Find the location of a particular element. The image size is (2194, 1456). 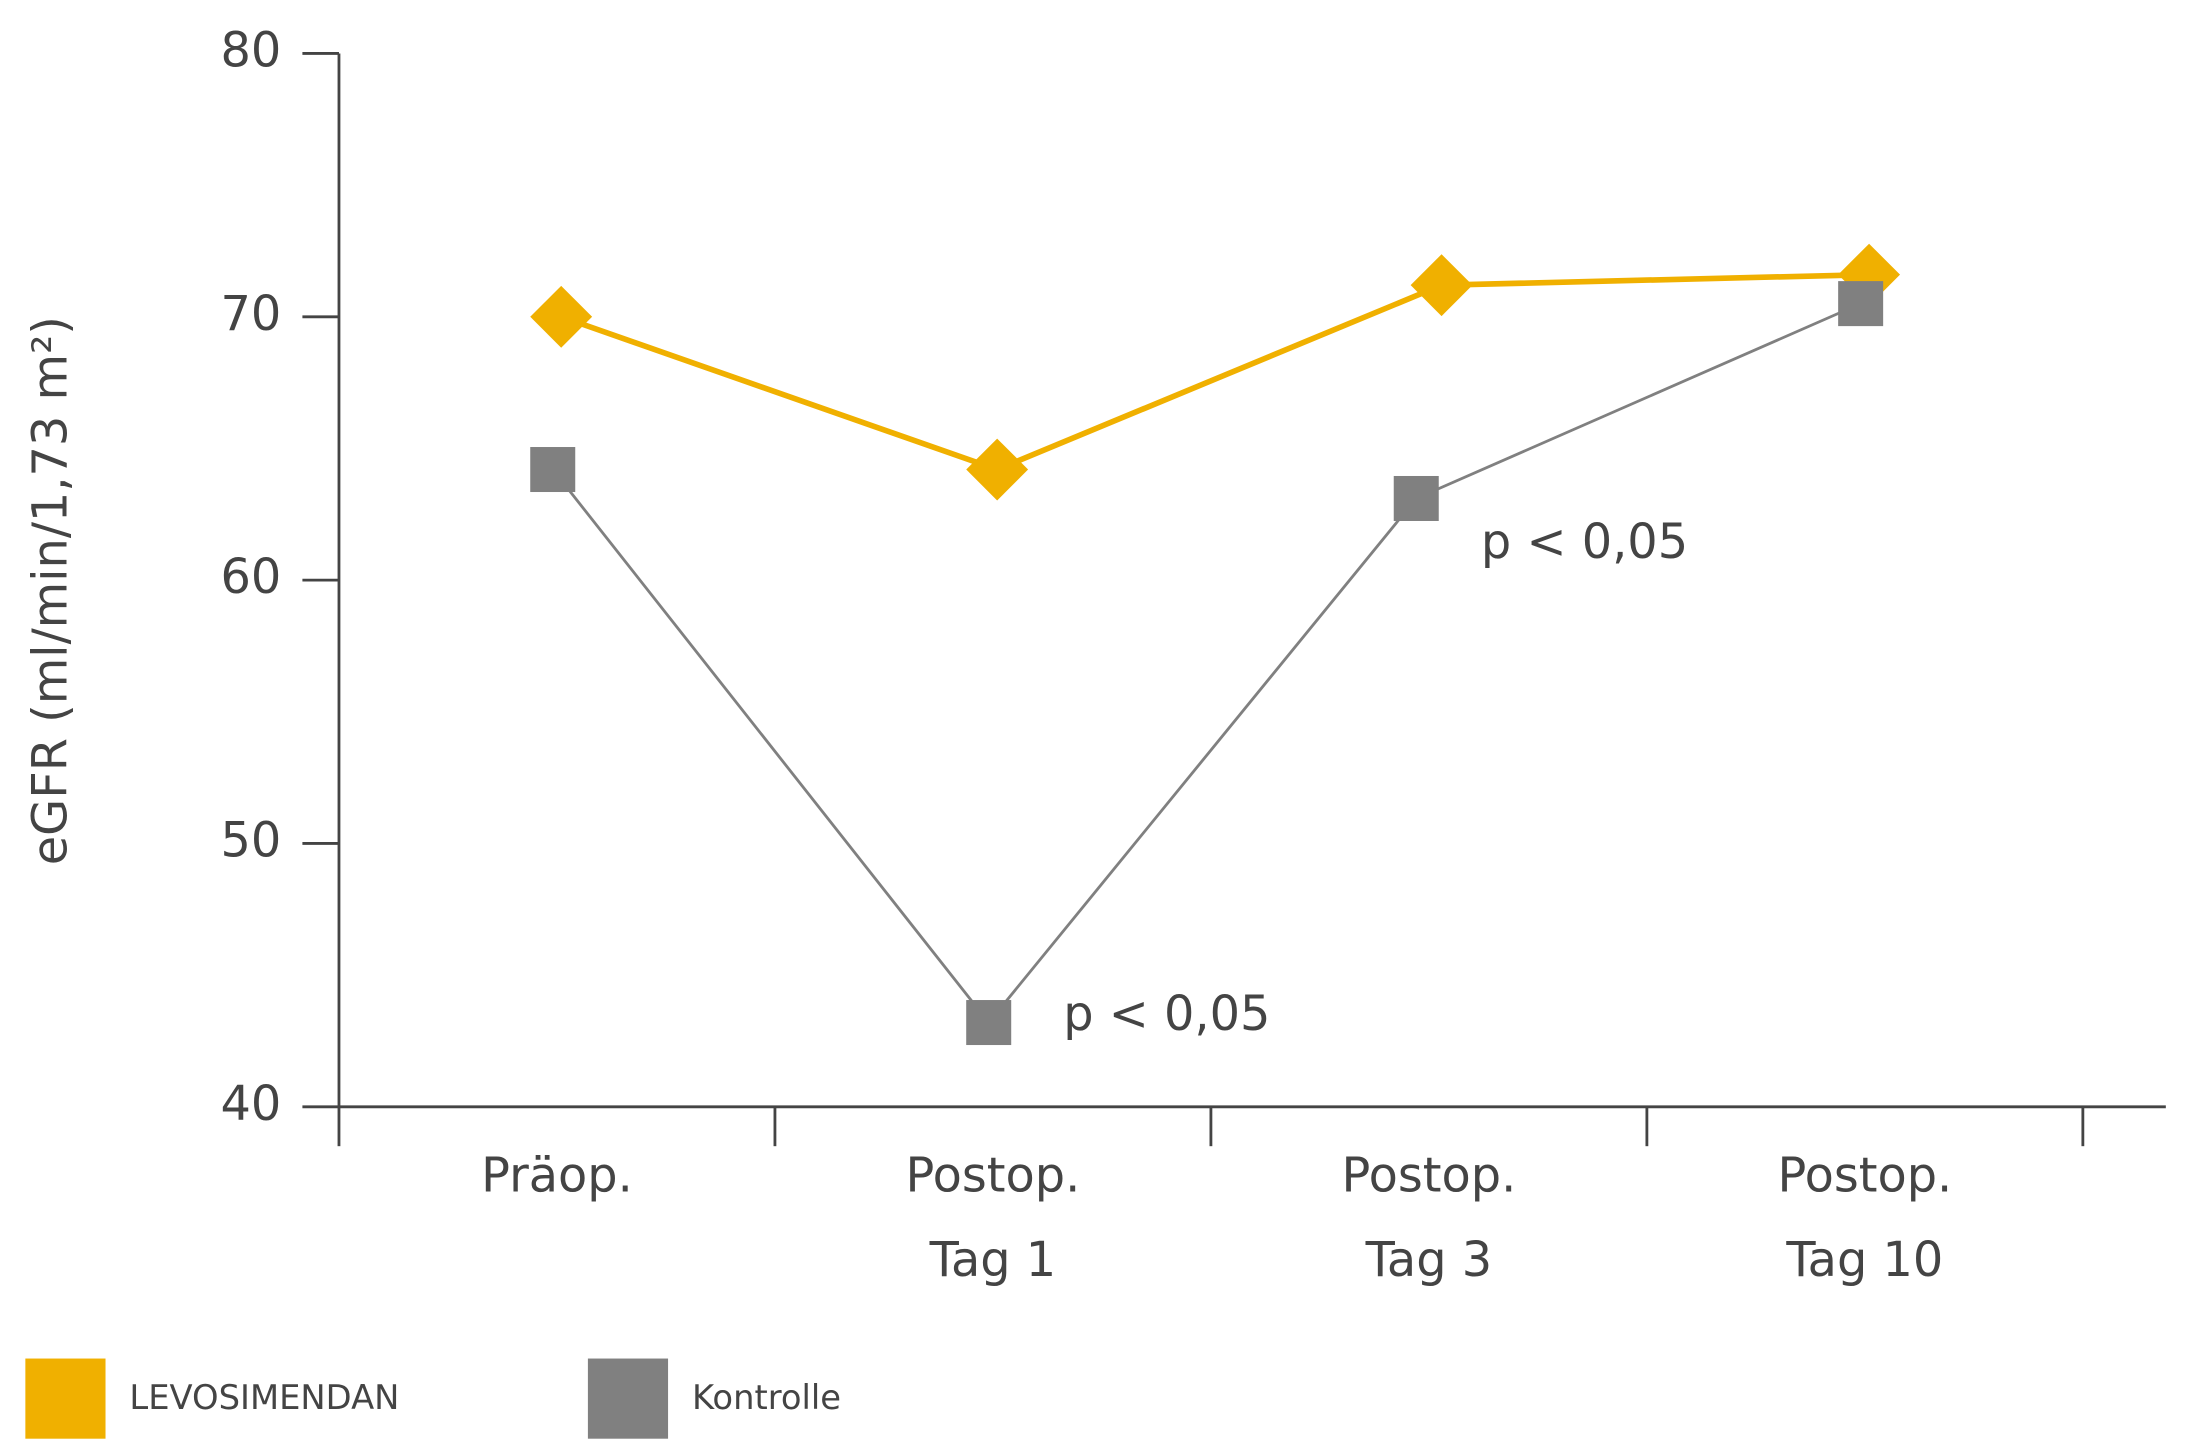

y-tick-label: 50 is located at coordinates (250, 840).